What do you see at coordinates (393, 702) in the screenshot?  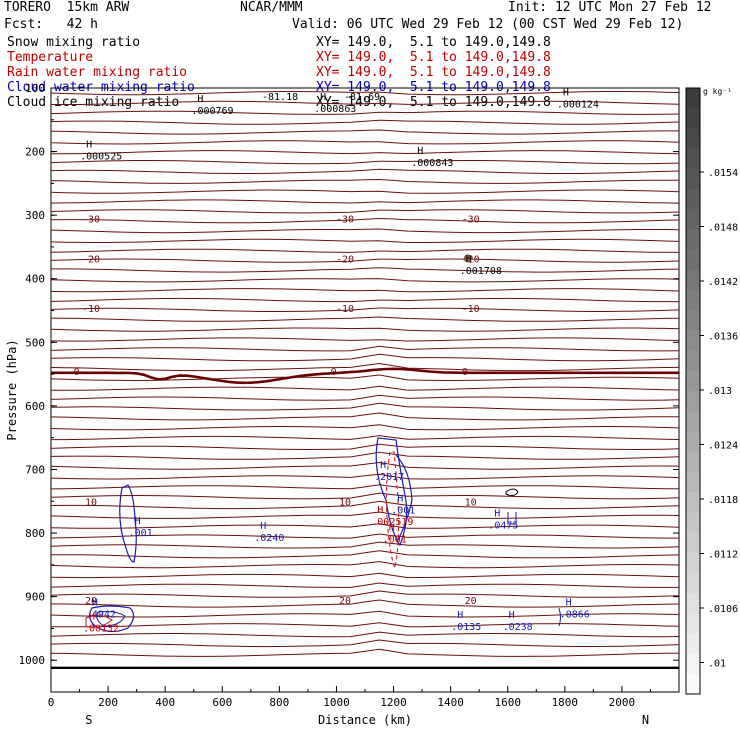 I see `x-tick-label: 1200` at bounding box center [393, 702].